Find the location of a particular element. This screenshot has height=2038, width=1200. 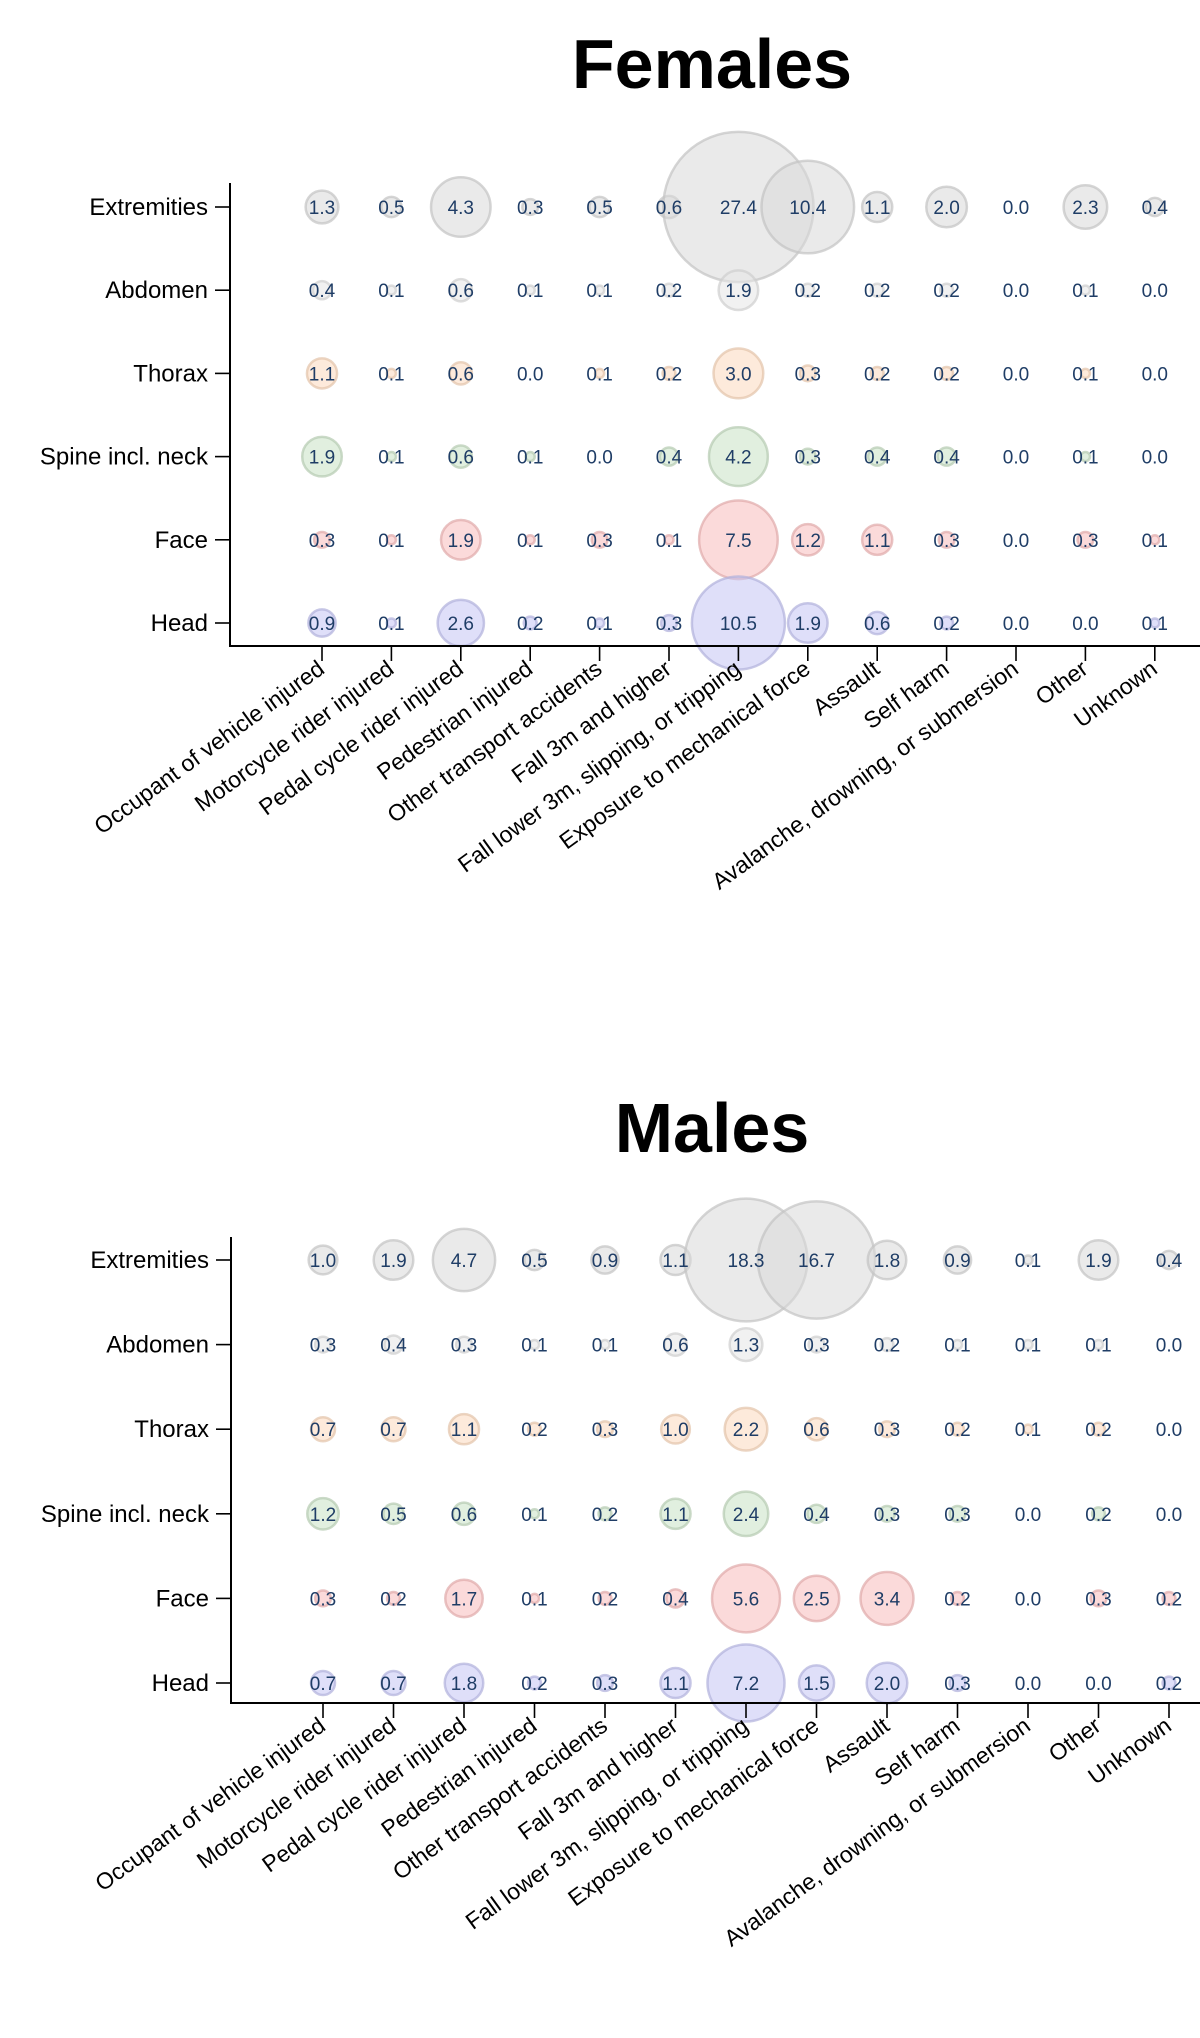

bubble-value-label: 10.5 is located at coordinates (738, 624).